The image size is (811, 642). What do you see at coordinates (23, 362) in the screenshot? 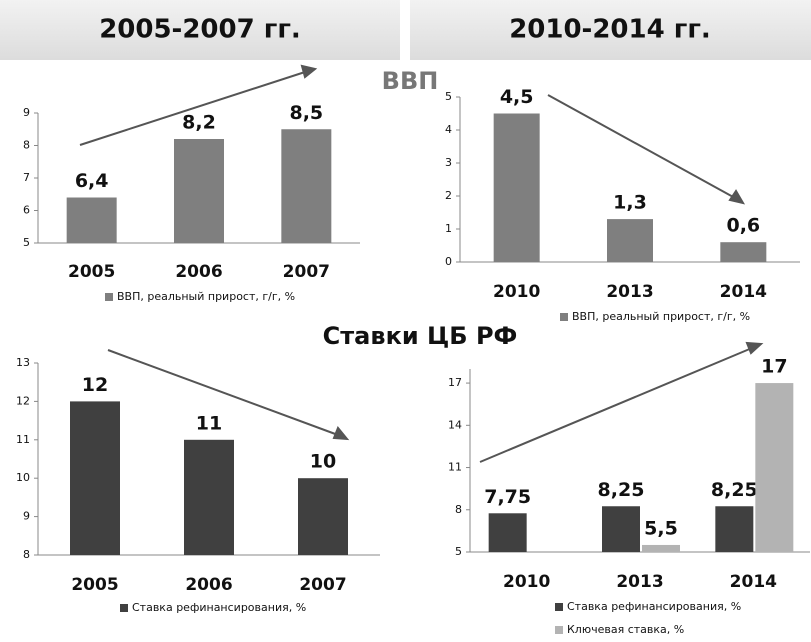
I see `y-tick-label: 13` at bounding box center [23, 362].